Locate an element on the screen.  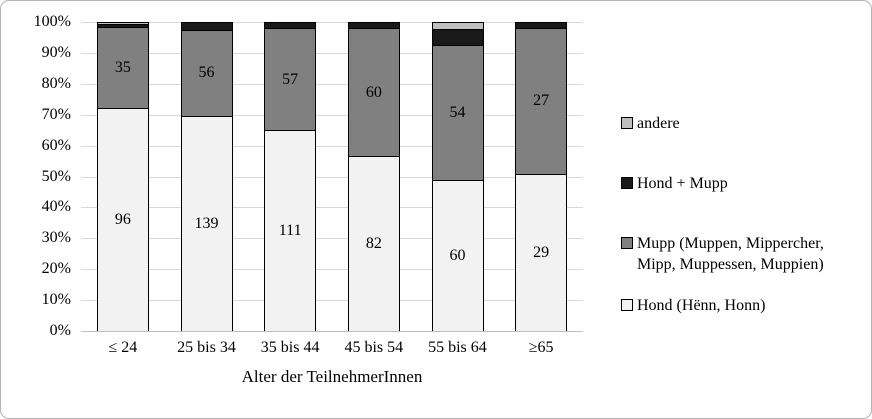
data-label: 111 is located at coordinates (290, 231).